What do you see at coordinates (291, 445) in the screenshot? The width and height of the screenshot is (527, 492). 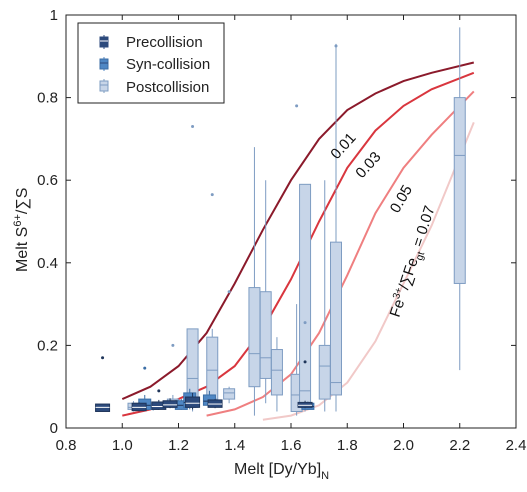 I see `x-tick-label: 1.6` at bounding box center [291, 445].